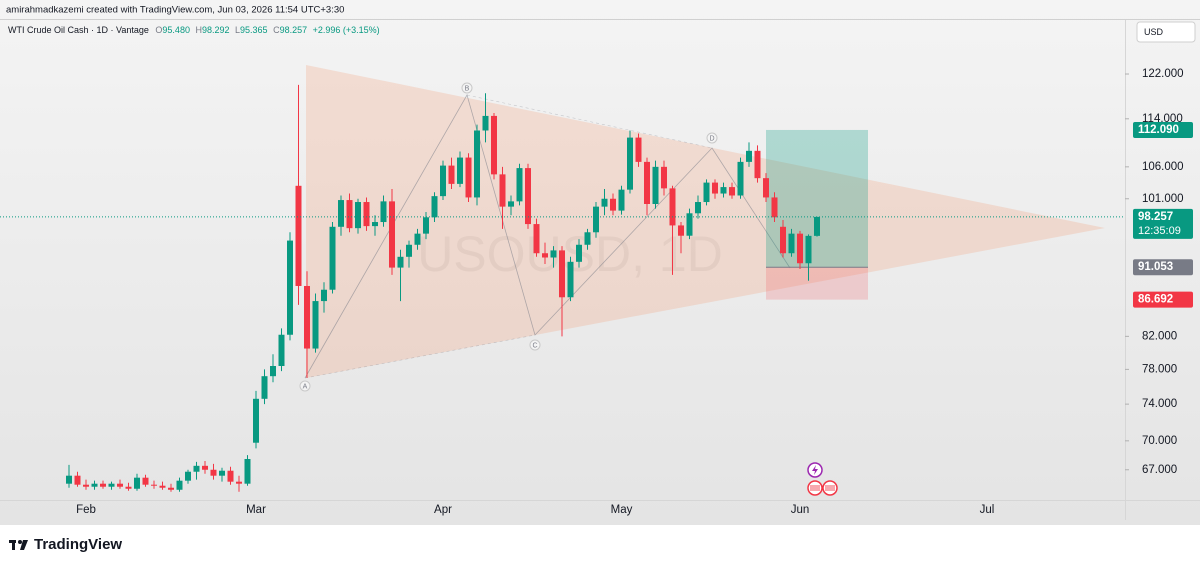  Describe the element at coordinates (18, 545) in the screenshot. I see `footer-logo` at that location.